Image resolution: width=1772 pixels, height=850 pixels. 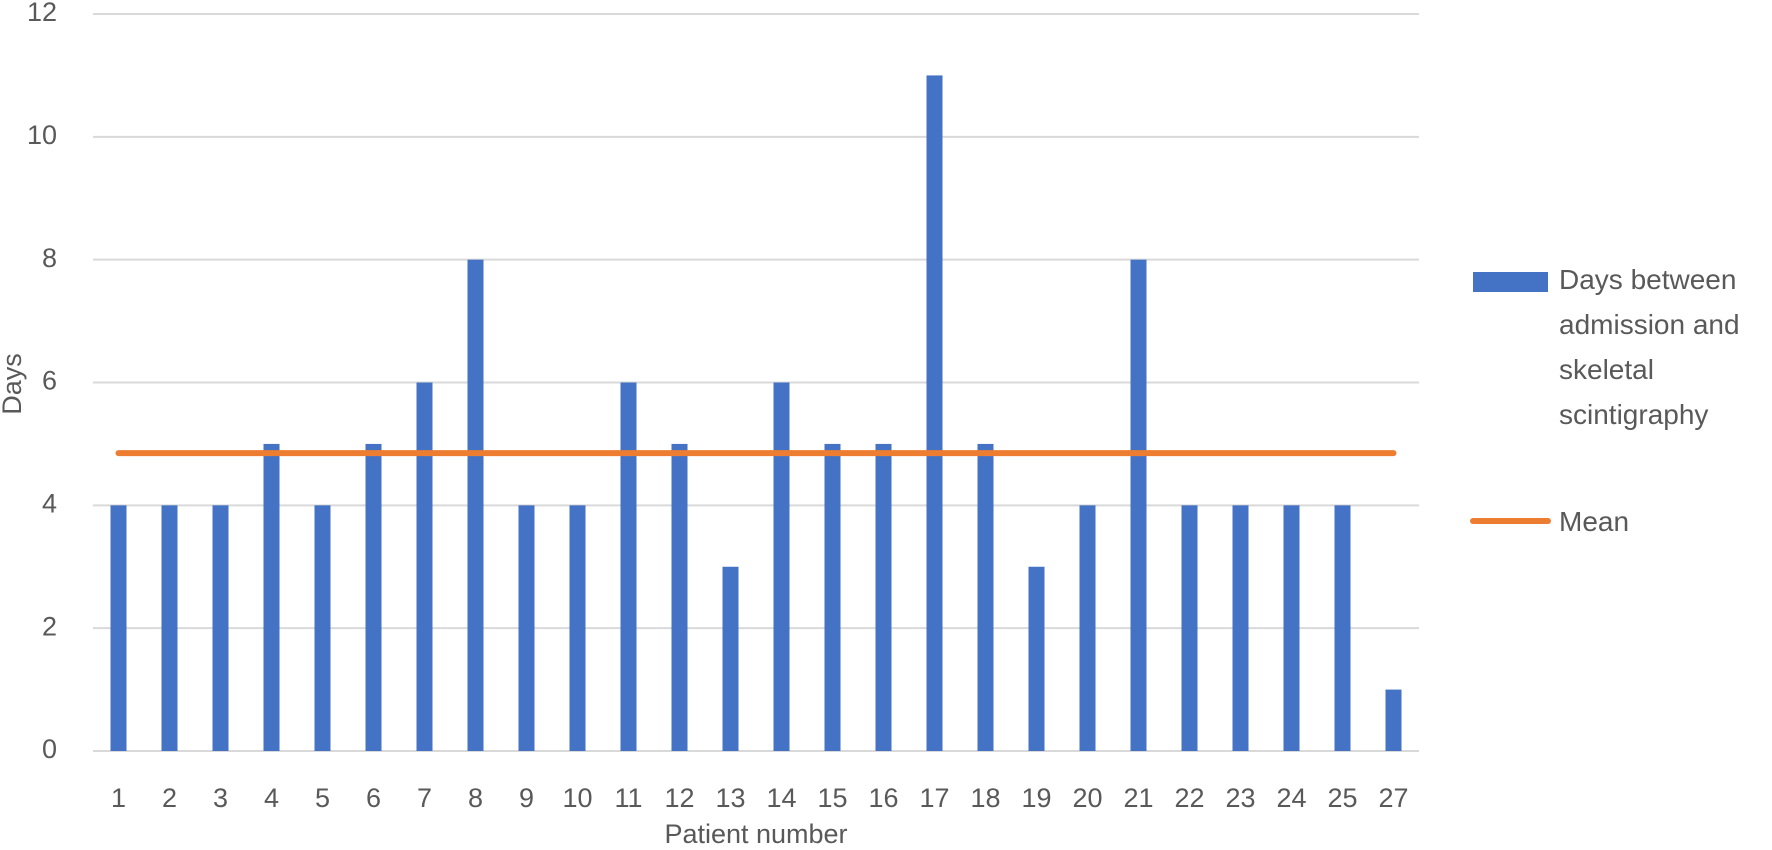 What do you see at coordinates (1036, 798) in the screenshot?
I see `x-tick-label: 19` at bounding box center [1036, 798].